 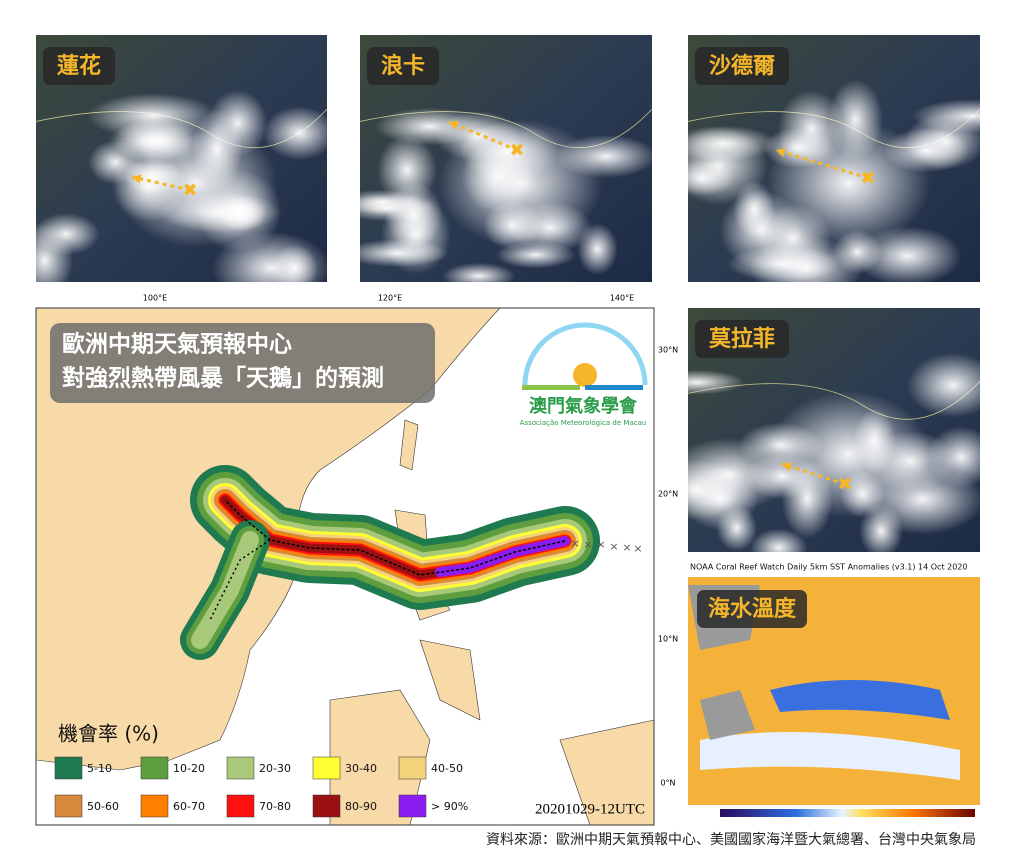 I want to click on probability-band, so click(x=225, y=590).